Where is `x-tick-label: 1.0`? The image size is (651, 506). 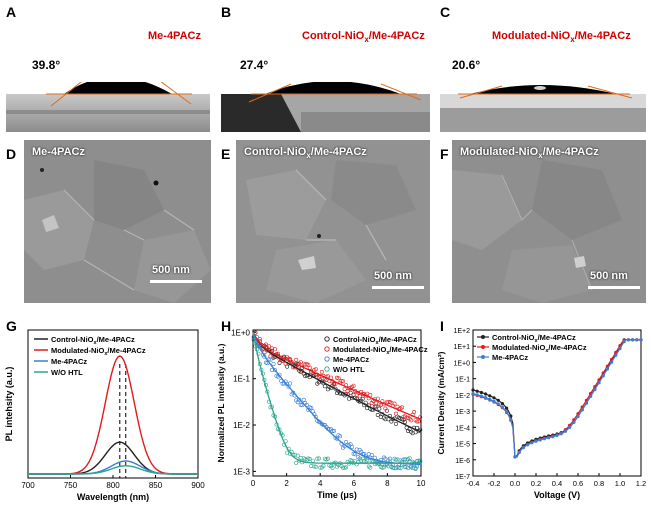 x-tick-label: 1.0 is located at coordinates (620, 483).